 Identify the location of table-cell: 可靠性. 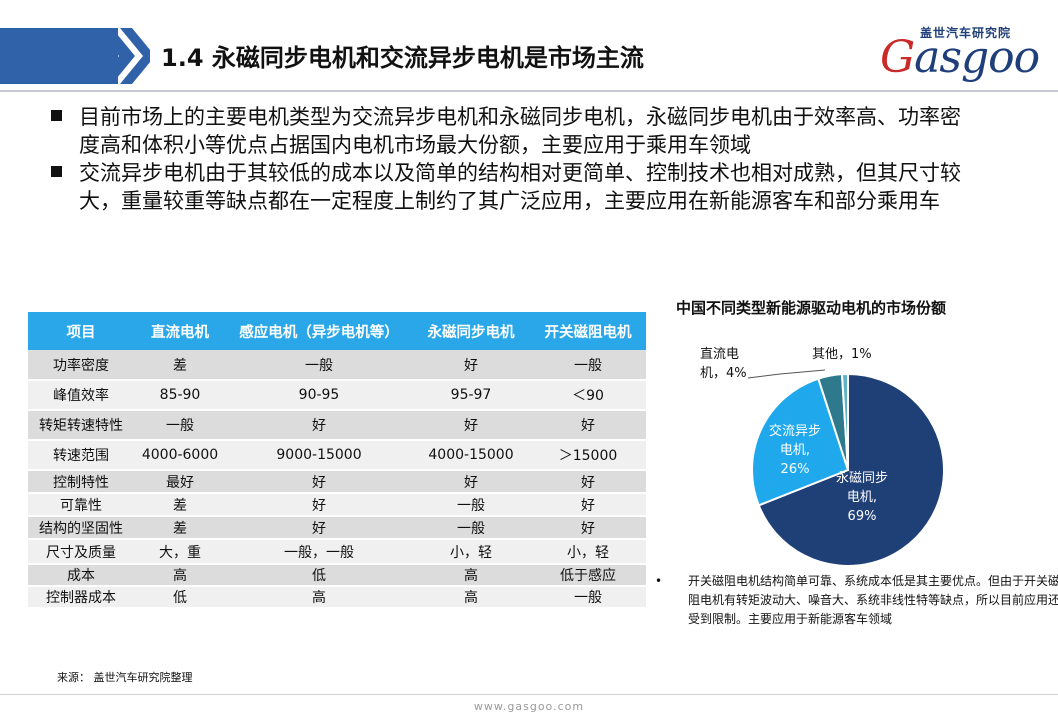
(81, 505).